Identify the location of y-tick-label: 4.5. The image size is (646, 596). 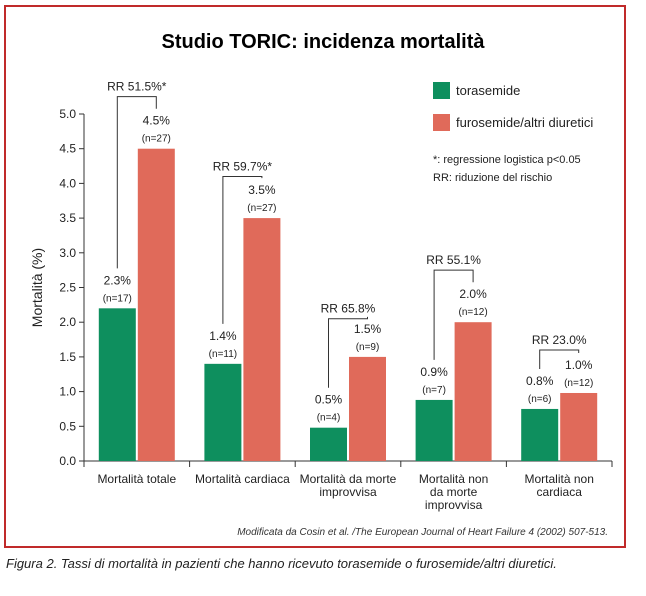
(67, 149).